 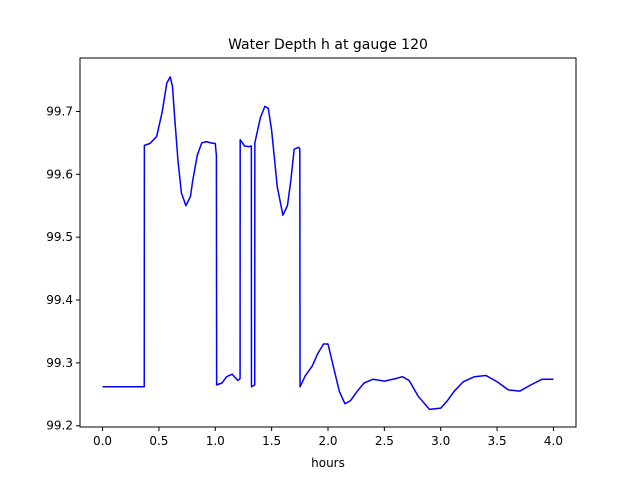 What do you see at coordinates (59, 174) in the screenshot?
I see `y-tick-label: 99.6` at bounding box center [59, 174].